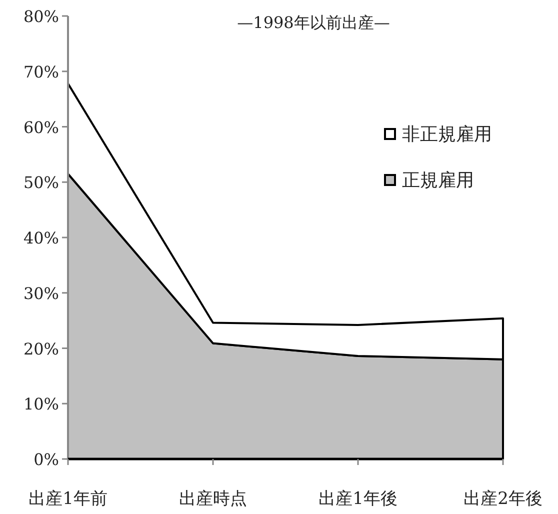 This screenshot has width=558, height=514. Describe the element at coordinates (438, 180) in the screenshot. I see `legend-label: 正規雇用` at that location.